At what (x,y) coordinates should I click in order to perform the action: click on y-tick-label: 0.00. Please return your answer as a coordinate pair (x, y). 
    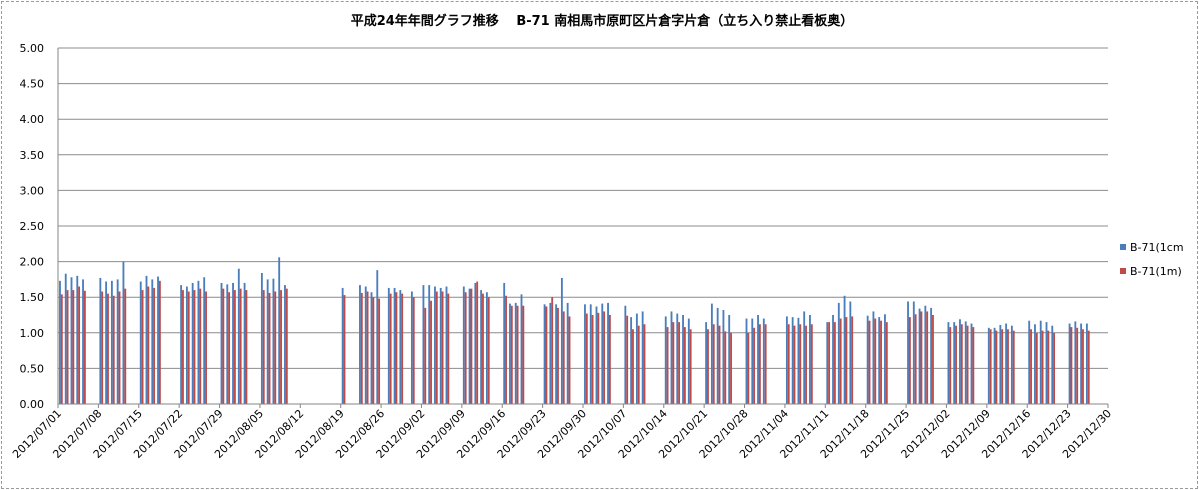
    Looking at the image, I should click on (32, 404).